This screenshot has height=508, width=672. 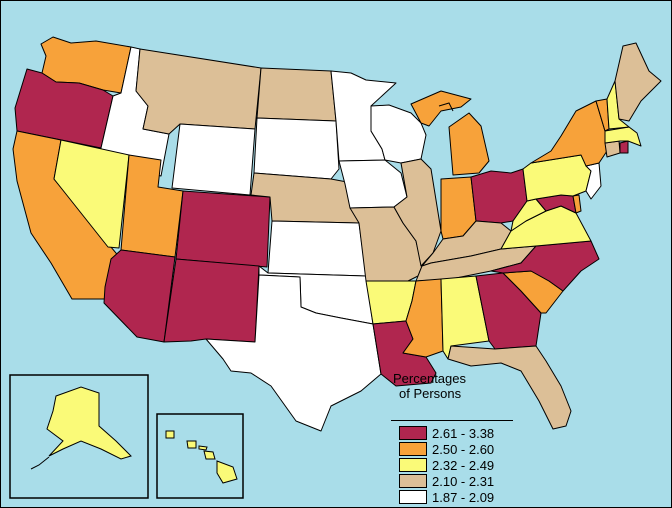 I want to click on lake-outline, so click(x=446, y=107).